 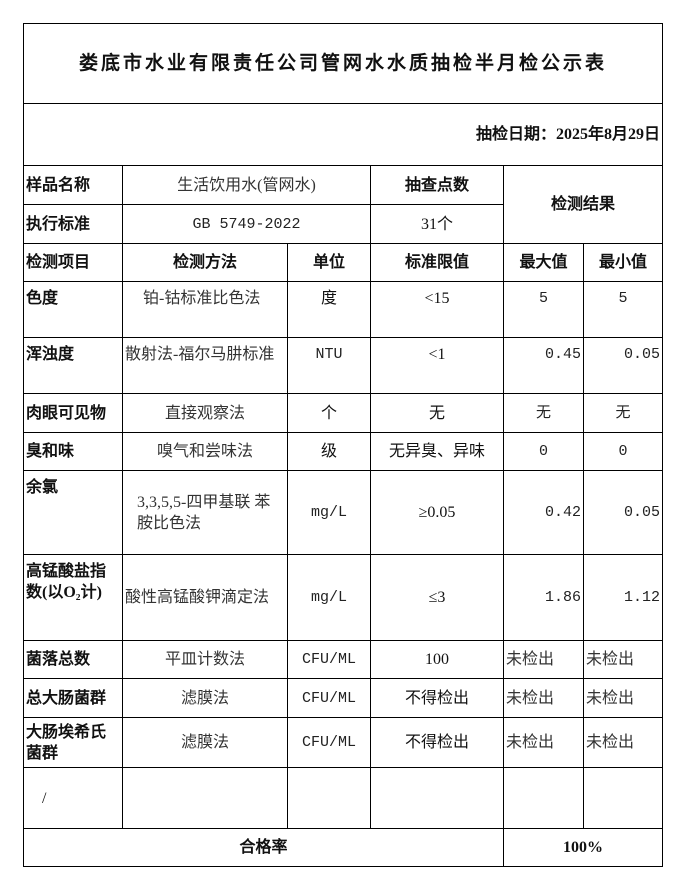 What do you see at coordinates (73, 413) in the screenshot?
I see `cell-item: 肉眼可见物` at bounding box center [73, 413].